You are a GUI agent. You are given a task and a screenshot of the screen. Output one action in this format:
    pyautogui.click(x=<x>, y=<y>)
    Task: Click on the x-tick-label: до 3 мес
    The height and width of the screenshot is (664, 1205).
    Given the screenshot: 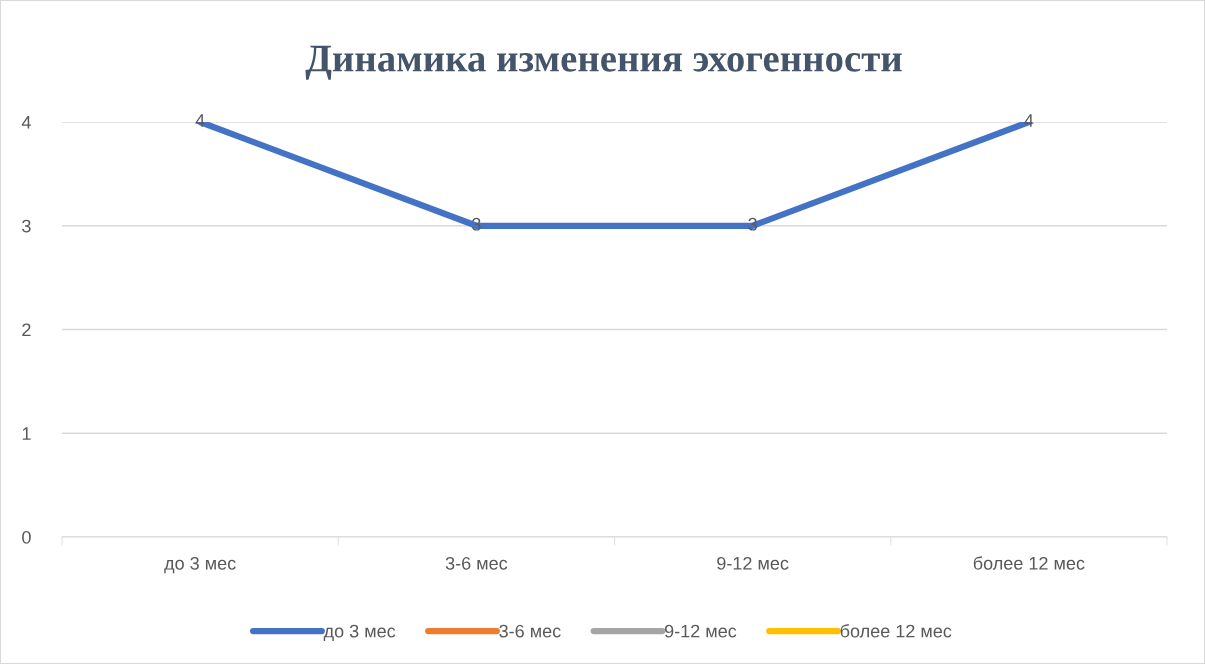 What is the action you would take?
    pyautogui.click(x=200, y=565)
    